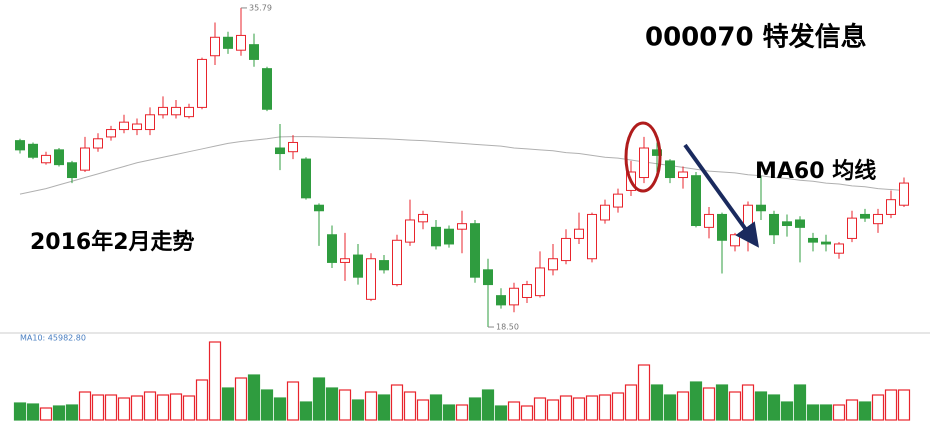 The height and width of the screenshot is (421, 950). What do you see at coordinates (112, 242) in the screenshot?
I see `chart-subtitle: 2016年2月走势` at bounding box center [112, 242].